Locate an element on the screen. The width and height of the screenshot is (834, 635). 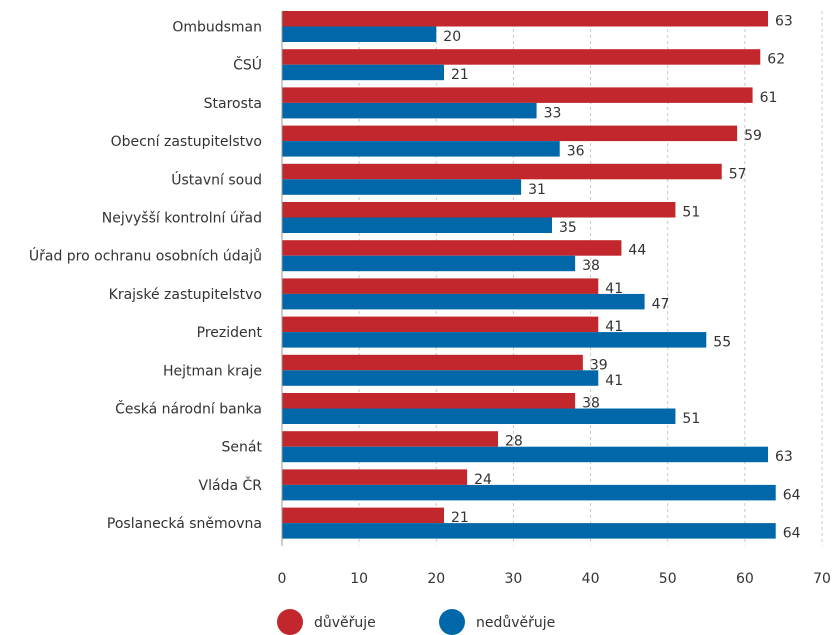
category-label: Senát is located at coordinates (242, 448).